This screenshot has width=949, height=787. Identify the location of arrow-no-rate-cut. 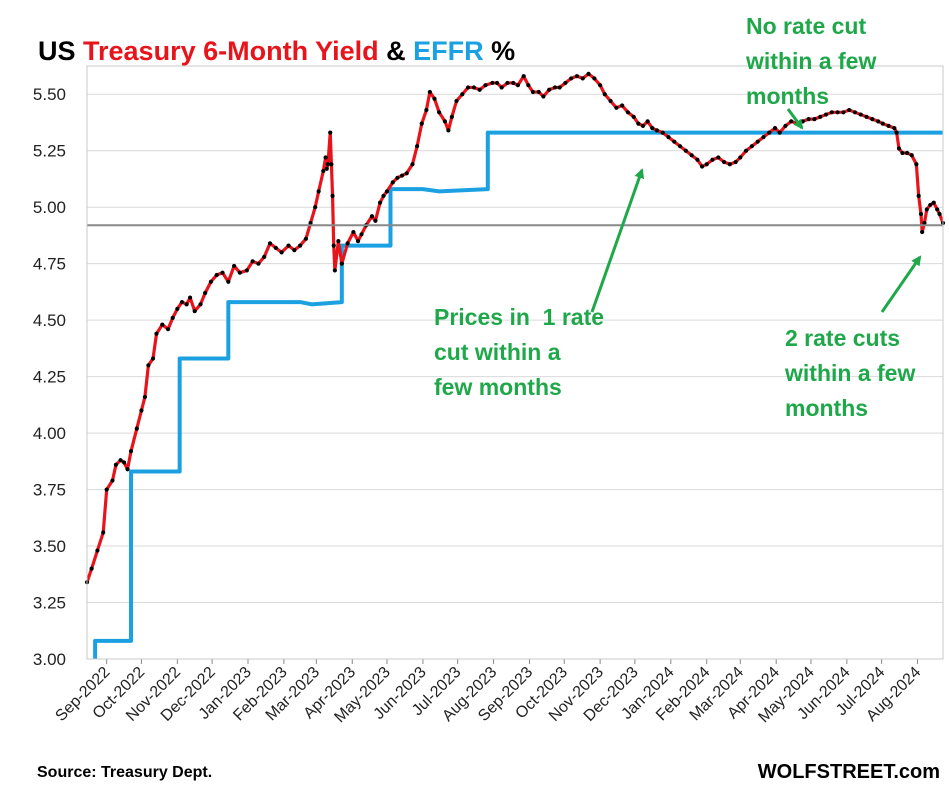
(795, 119).